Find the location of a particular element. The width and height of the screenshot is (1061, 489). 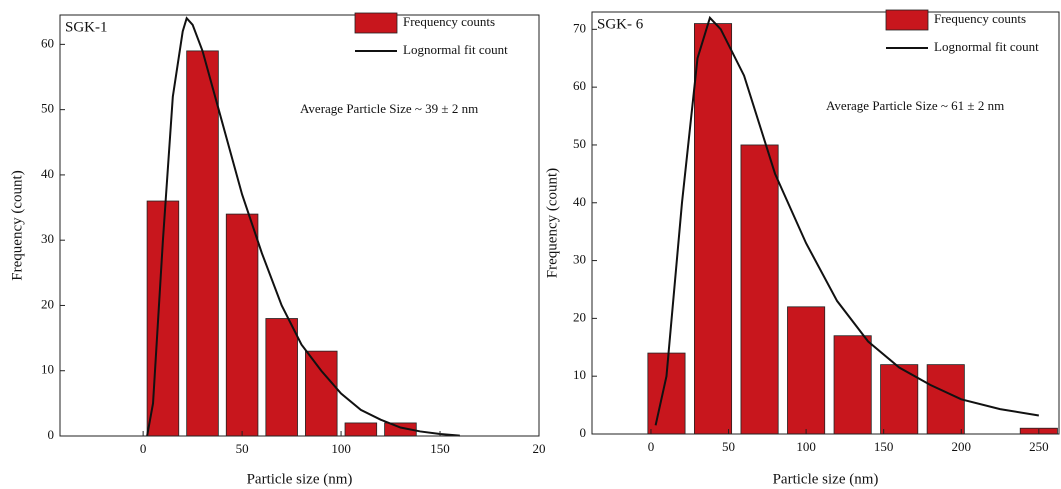

x-tick-label: 250 is located at coordinates (1039, 446).